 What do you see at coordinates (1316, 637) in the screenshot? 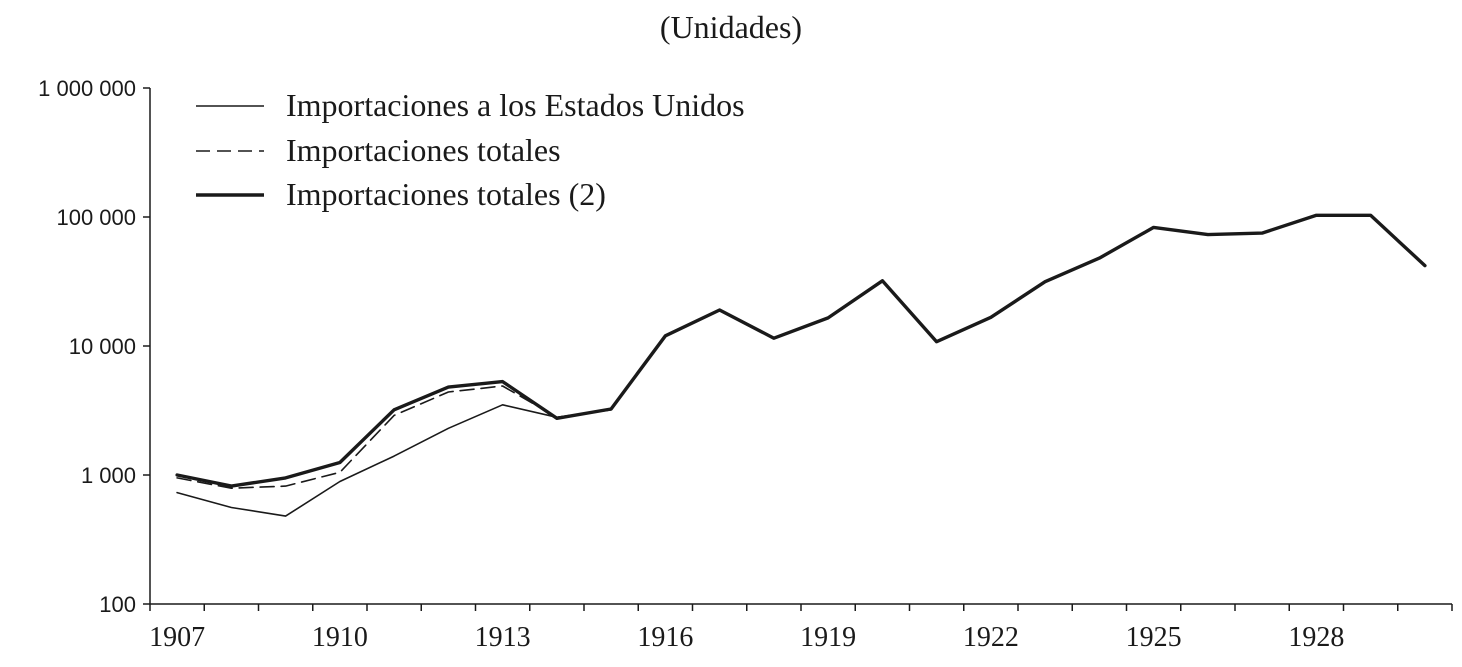
I see `x-tick-label: 1928` at bounding box center [1316, 637].